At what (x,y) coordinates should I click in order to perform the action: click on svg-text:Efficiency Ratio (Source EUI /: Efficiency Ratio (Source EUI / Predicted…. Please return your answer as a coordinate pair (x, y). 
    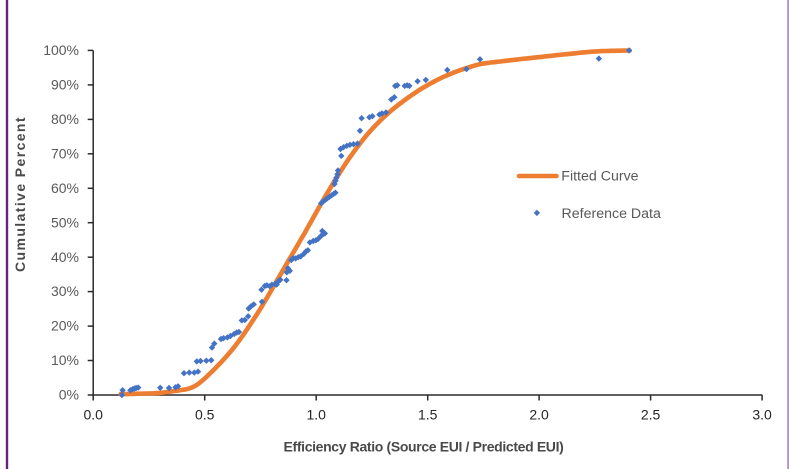
    Looking at the image, I should click on (424, 446).